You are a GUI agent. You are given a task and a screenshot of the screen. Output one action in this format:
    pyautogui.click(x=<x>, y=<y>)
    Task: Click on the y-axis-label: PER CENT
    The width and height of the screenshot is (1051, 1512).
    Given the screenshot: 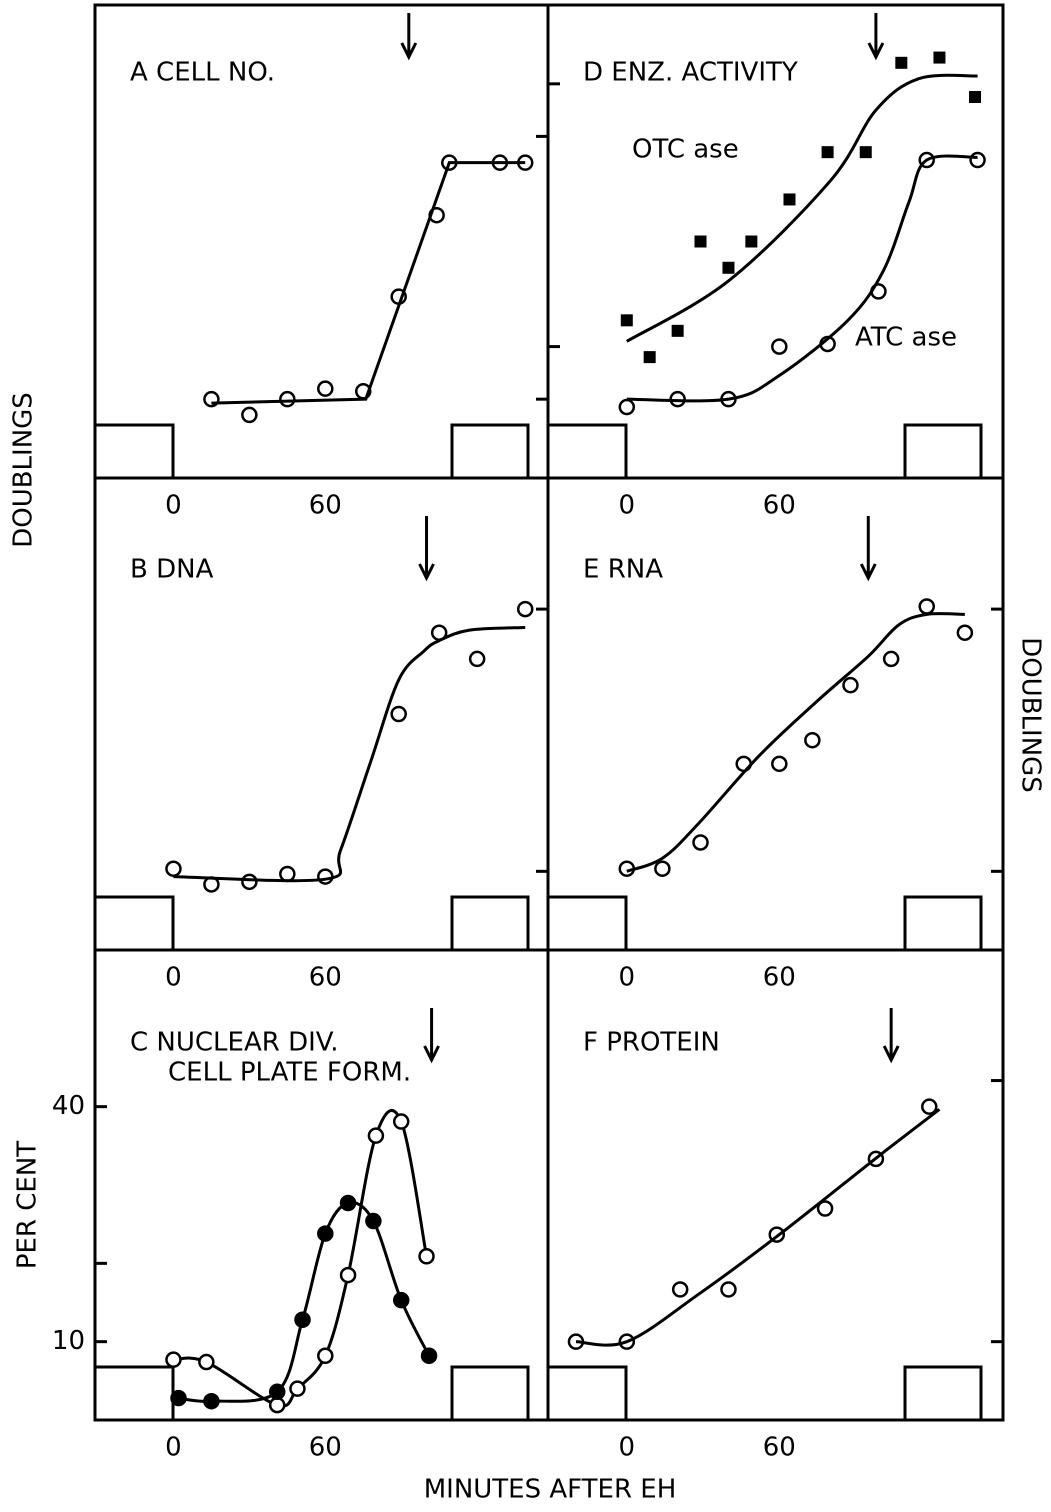 What is the action you would take?
    pyautogui.click(x=28, y=1205)
    